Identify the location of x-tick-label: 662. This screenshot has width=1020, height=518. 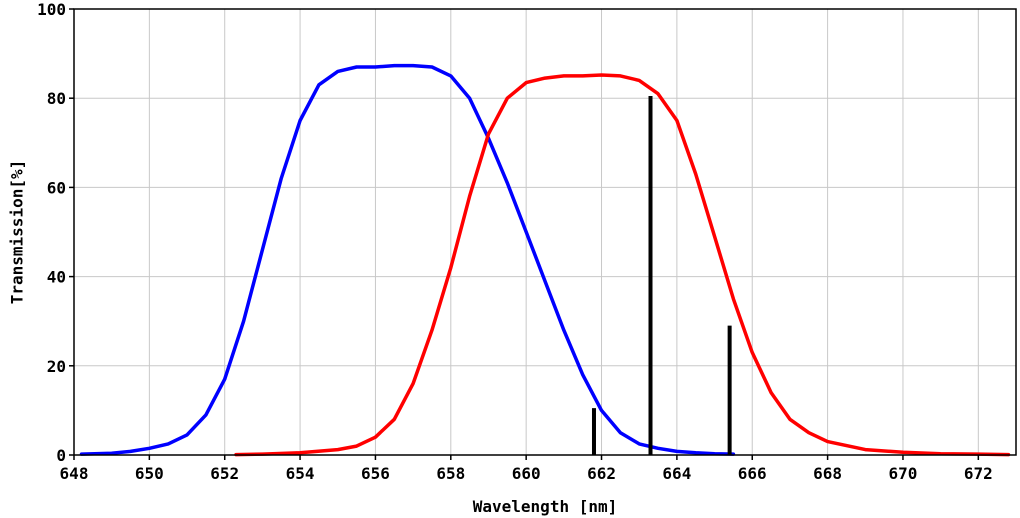
(601, 473).